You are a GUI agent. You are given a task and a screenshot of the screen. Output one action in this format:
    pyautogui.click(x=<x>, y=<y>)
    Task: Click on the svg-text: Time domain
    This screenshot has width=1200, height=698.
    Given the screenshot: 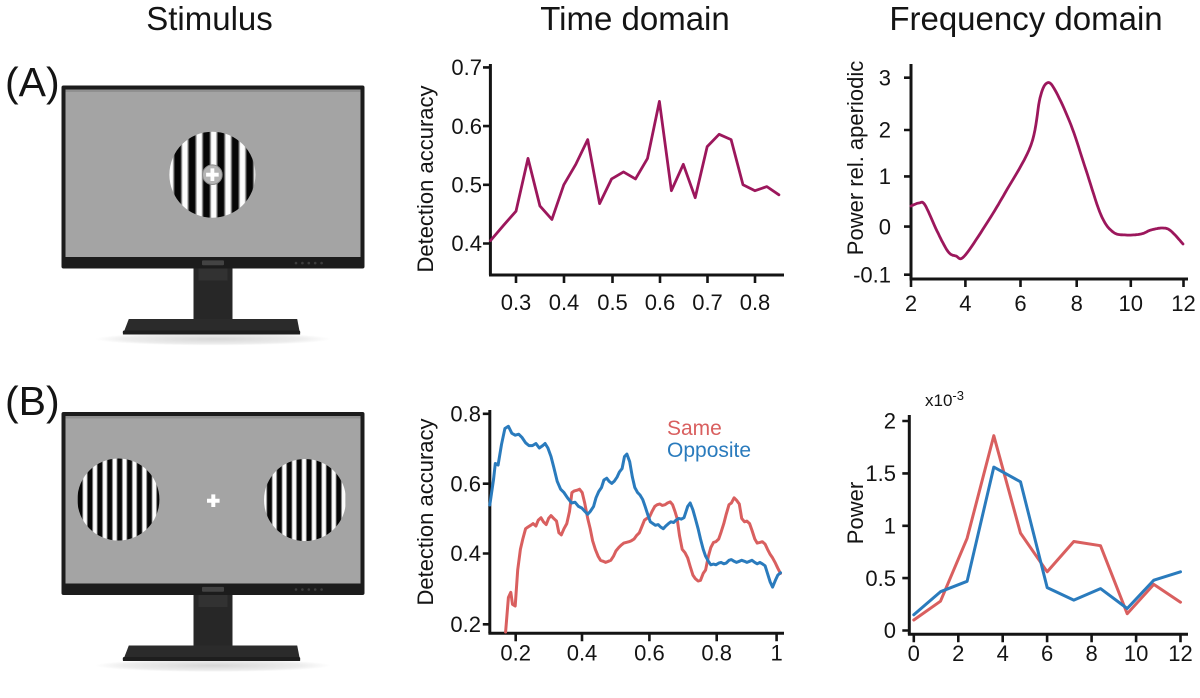 What is the action you would take?
    pyautogui.click(x=635, y=18)
    